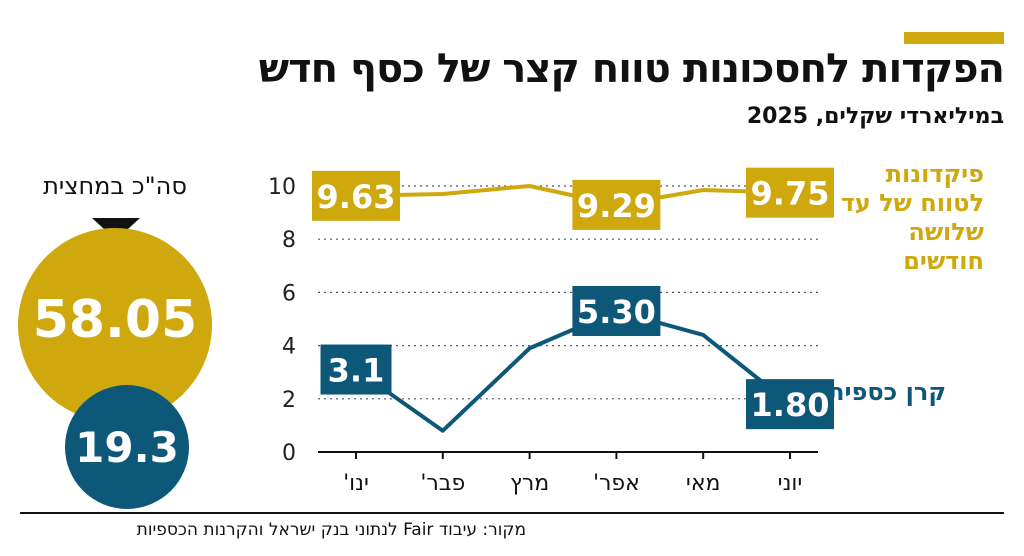 Image resolution: width=1024 pixels, height=556 pixels. Describe the element at coordinates (115, 186) in the screenshot. I see `half-year-total-label: סה"כ במחצית` at that location.